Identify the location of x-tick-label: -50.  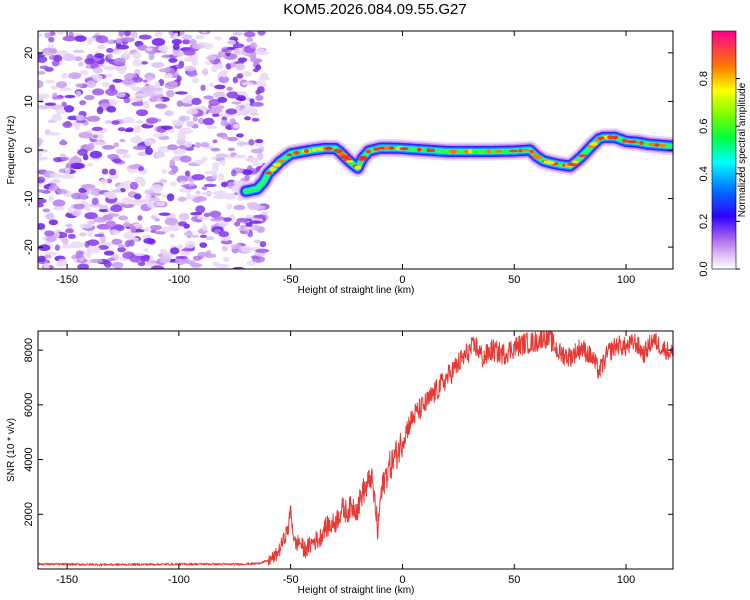
(291, 280).